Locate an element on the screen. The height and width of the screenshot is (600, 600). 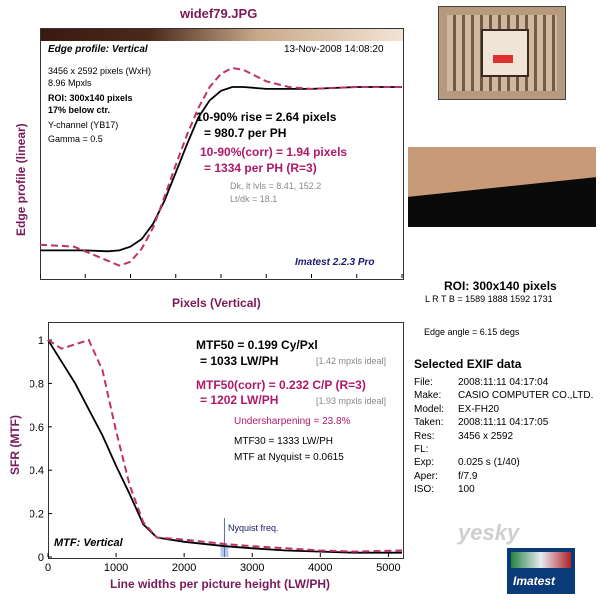
edge-y-axis-label: Edge profile (linear) is located at coordinates (21, 179).